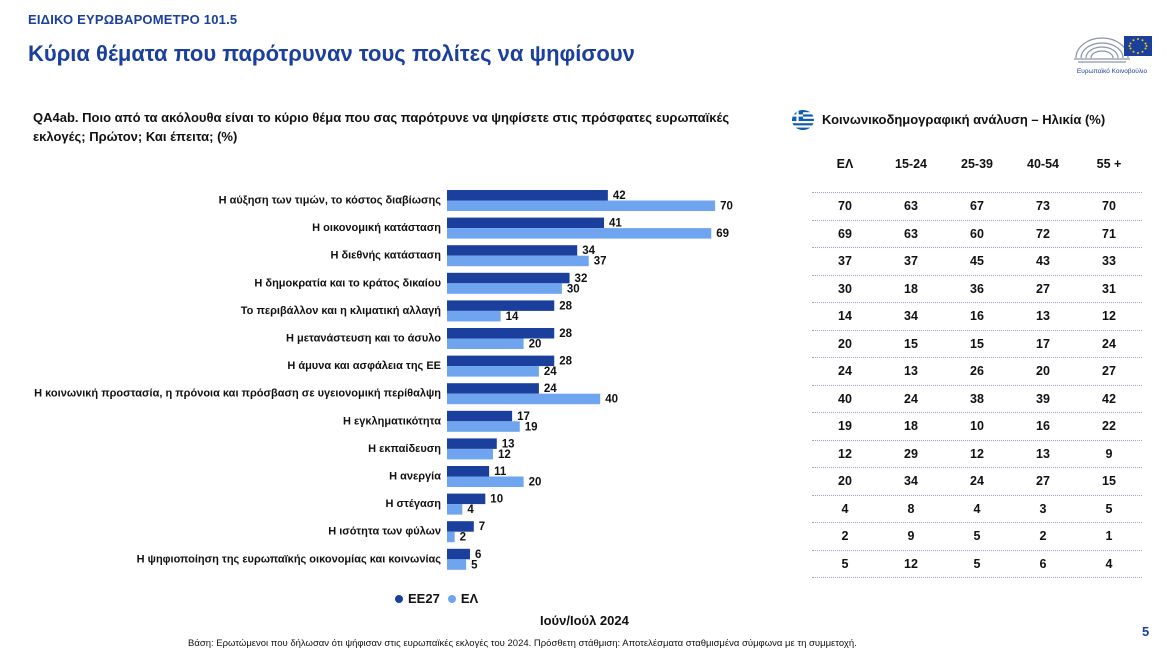  Describe the element at coordinates (1109, 426) in the screenshot. I see `table-cell: 22` at that location.